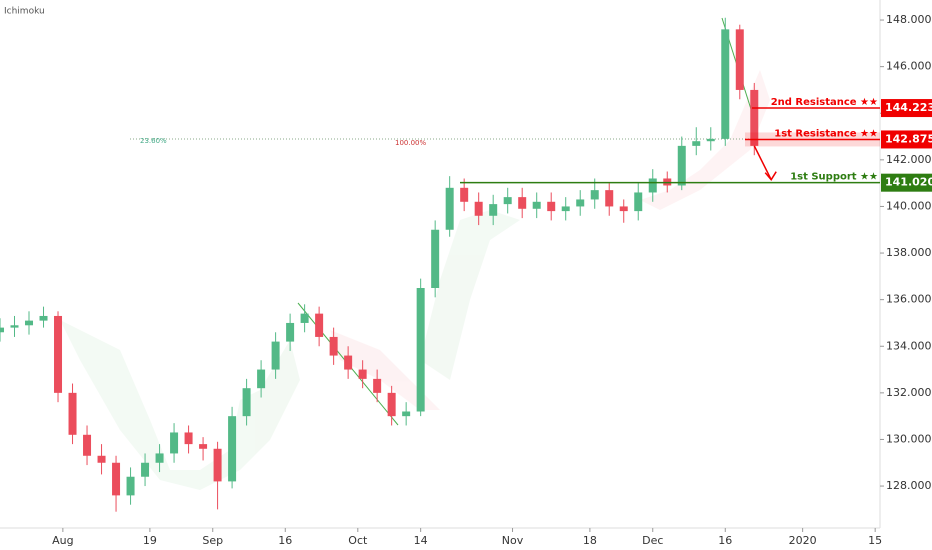 This screenshot has height=550, width=932. I want to click on x-tick-label: 19, so click(150, 540).